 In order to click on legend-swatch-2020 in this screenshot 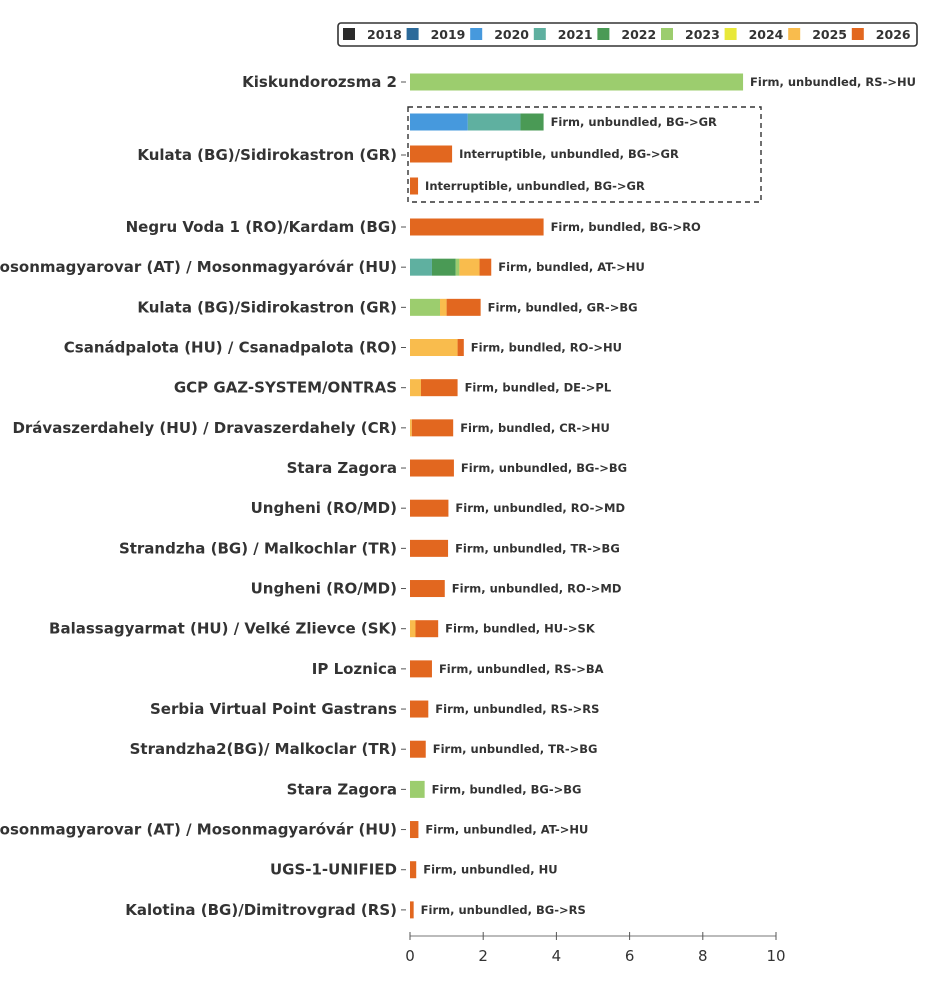, I will do `click(476, 34)`.